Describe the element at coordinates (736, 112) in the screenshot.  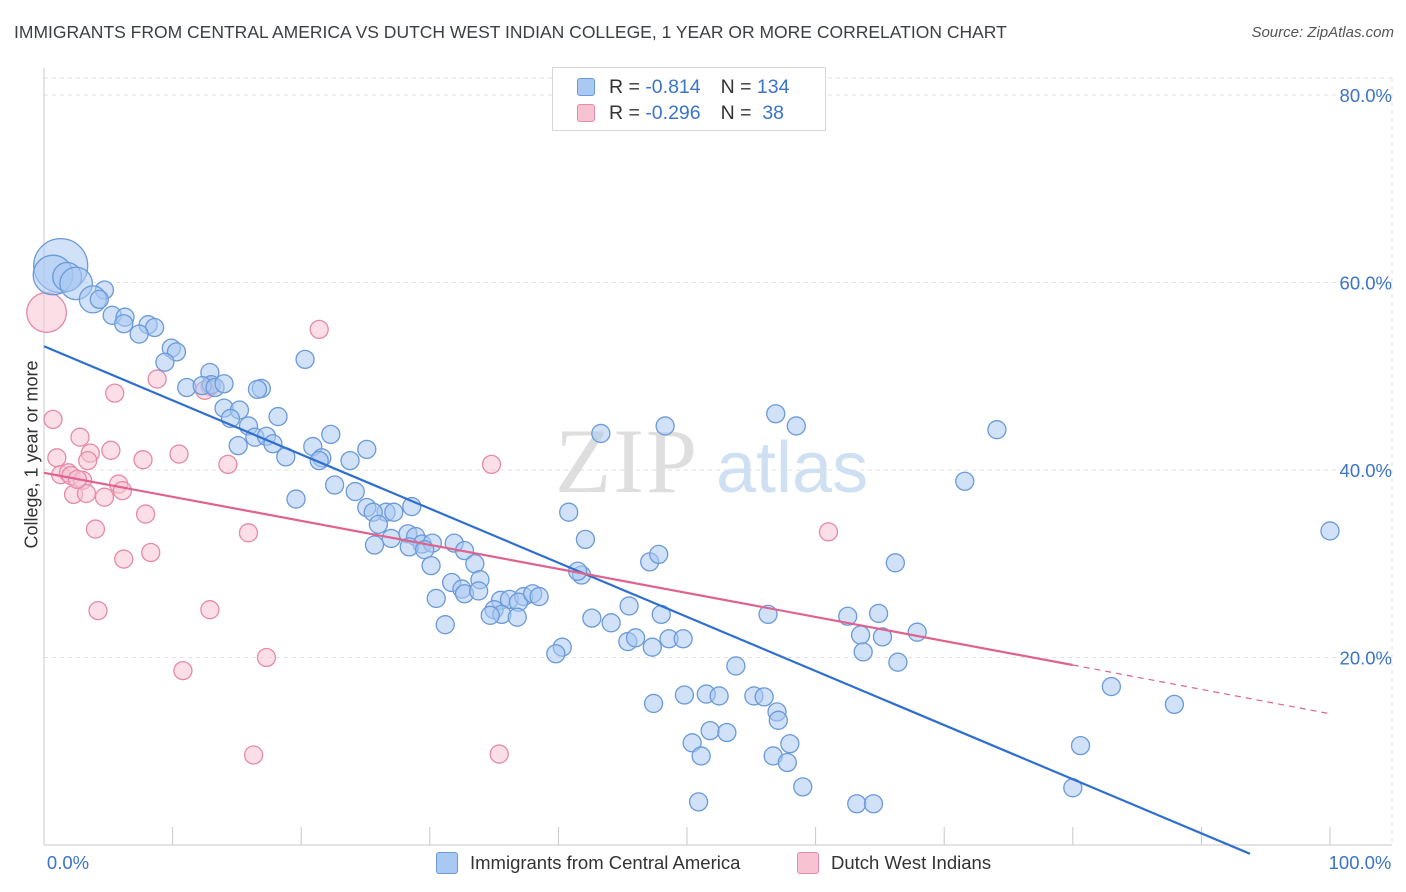
I see `legend-n-label: N =` at that location.